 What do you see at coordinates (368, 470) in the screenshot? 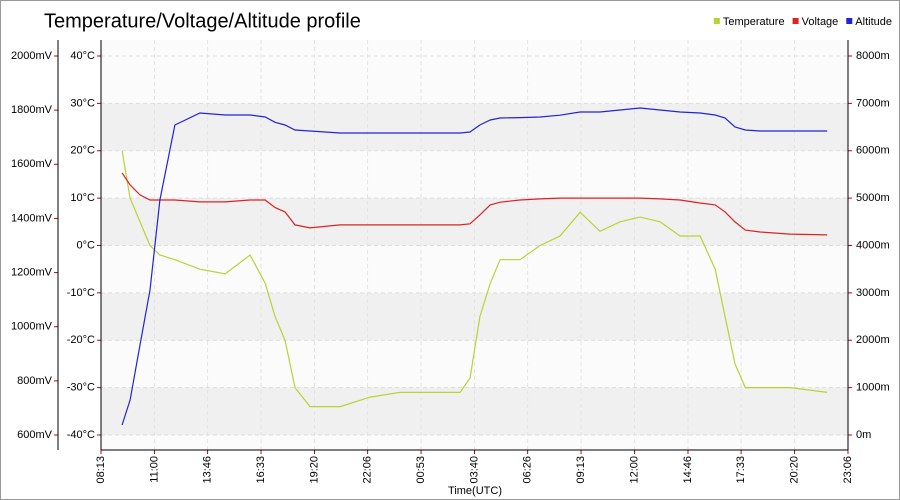
I see `x-tick-label: 22:06` at bounding box center [368, 470].